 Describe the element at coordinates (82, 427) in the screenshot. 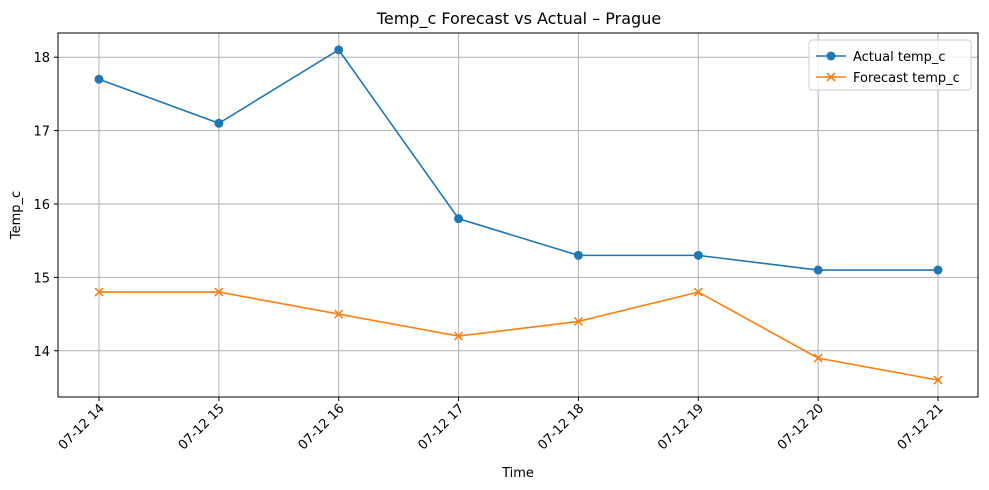

I see `x-tick-label: 07-12 14` at that location.